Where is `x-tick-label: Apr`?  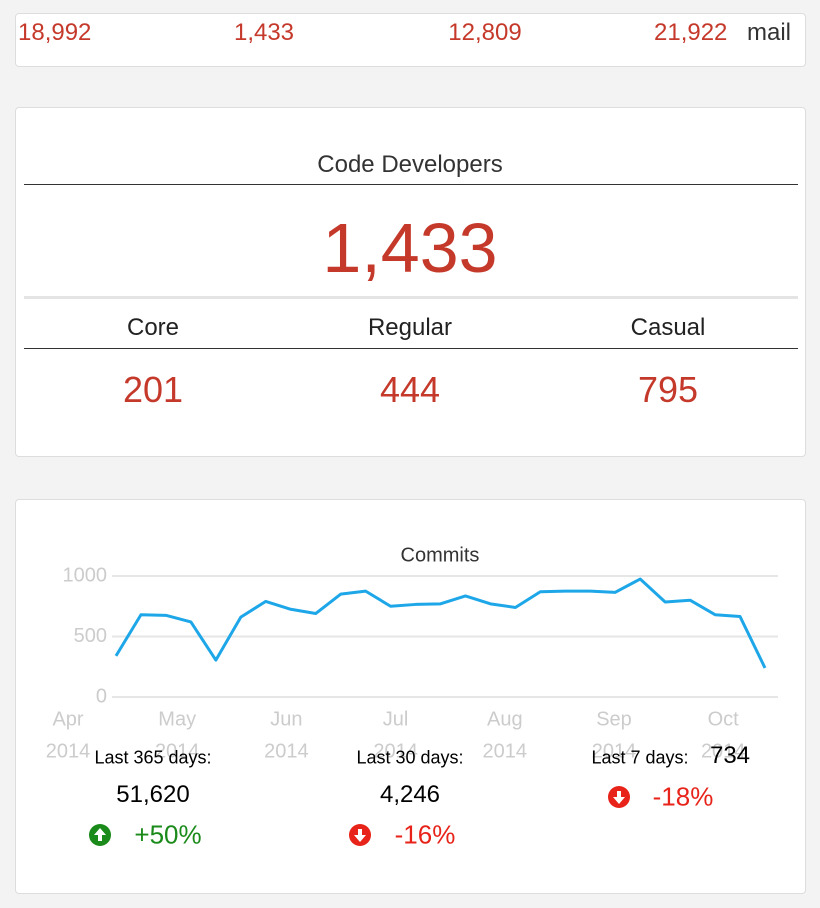 x-tick-label: Apr is located at coordinates (67, 719).